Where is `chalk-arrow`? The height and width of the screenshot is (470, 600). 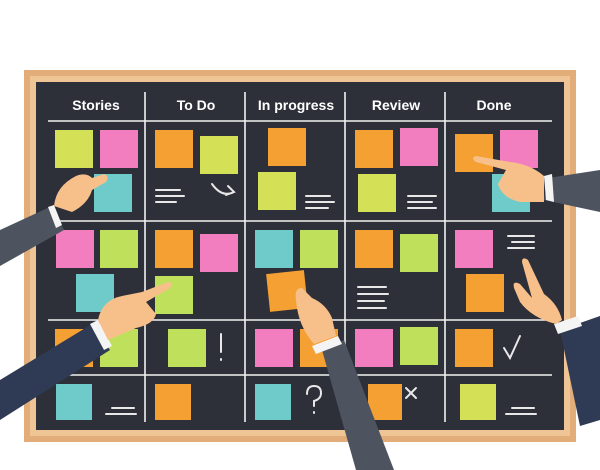 chalk-arrow is located at coordinates (223, 189).